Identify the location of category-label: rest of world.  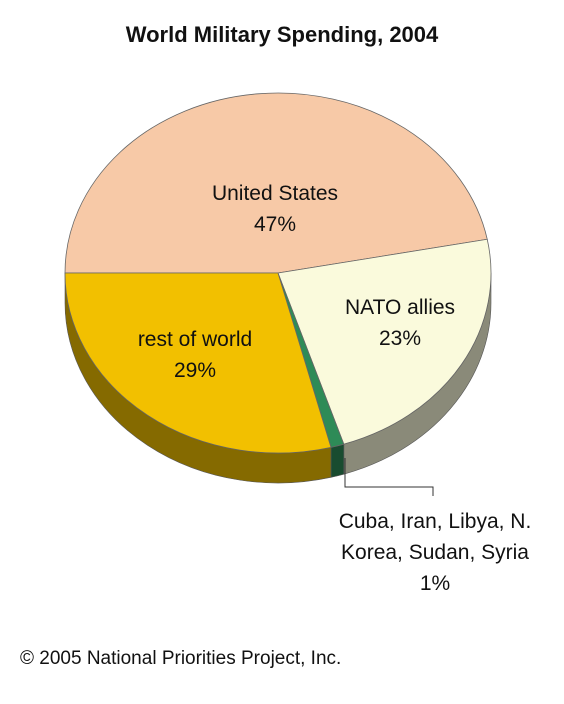
(195, 339).